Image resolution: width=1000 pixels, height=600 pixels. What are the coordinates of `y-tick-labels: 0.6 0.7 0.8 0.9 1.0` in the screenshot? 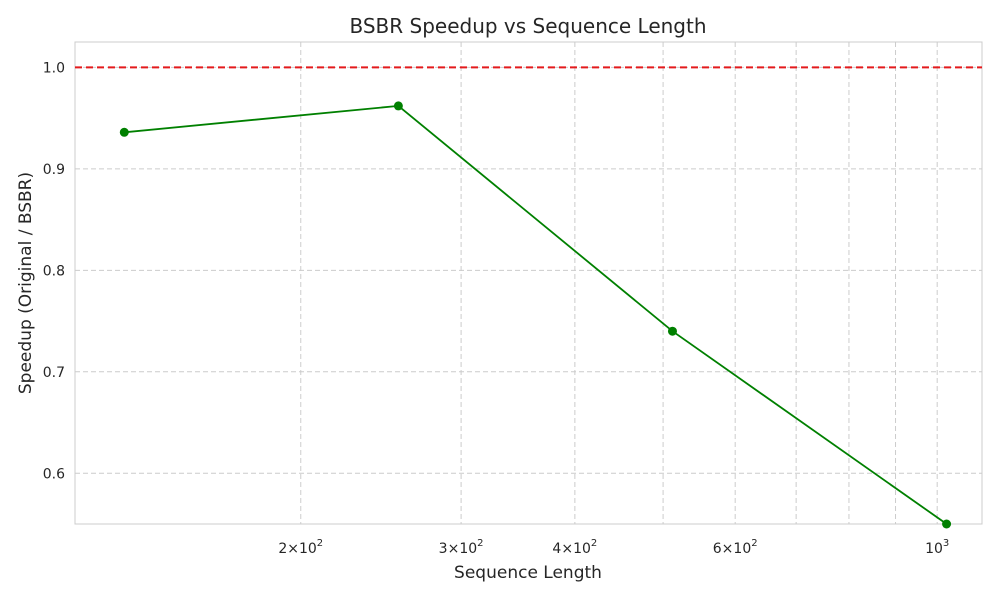 It's located at (54, 271).